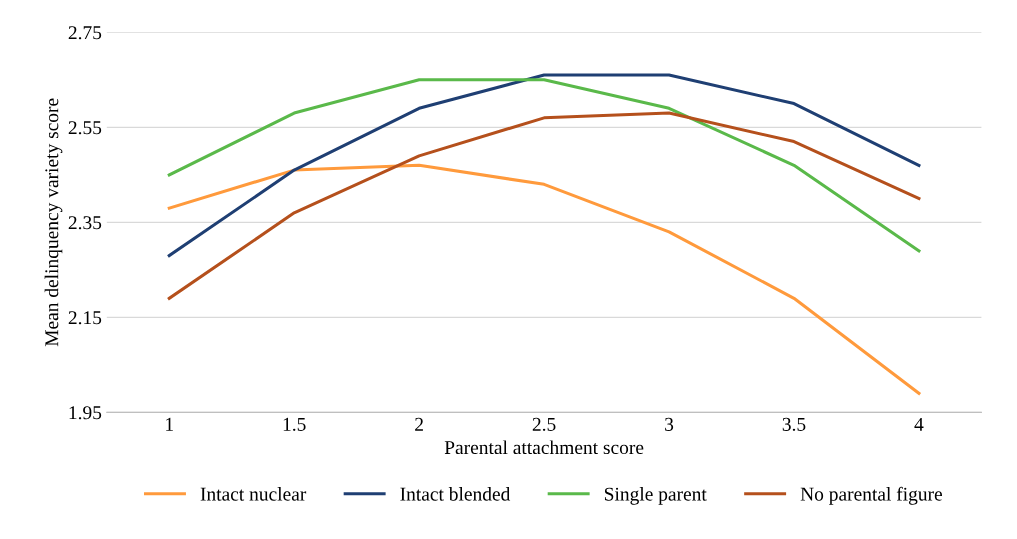 This screenshot has width=1017, height=539. Describe the element at coordinates (455, 494) in the screenshot. I see `legend-label: Intact blended` at that location.